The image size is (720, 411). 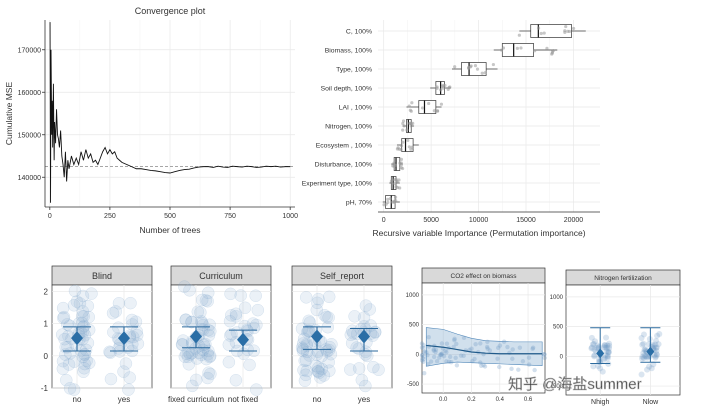 What do you see at coordinates (344, 146) in the screenshot?
I see `category-label: Ecosystem , 100%` at bounding box center [344, 146].